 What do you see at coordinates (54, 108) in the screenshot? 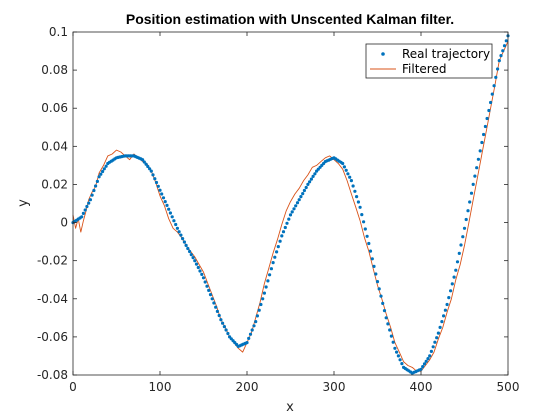
I see `y-tick-label: 0.06` at bounding box center [54, 108].